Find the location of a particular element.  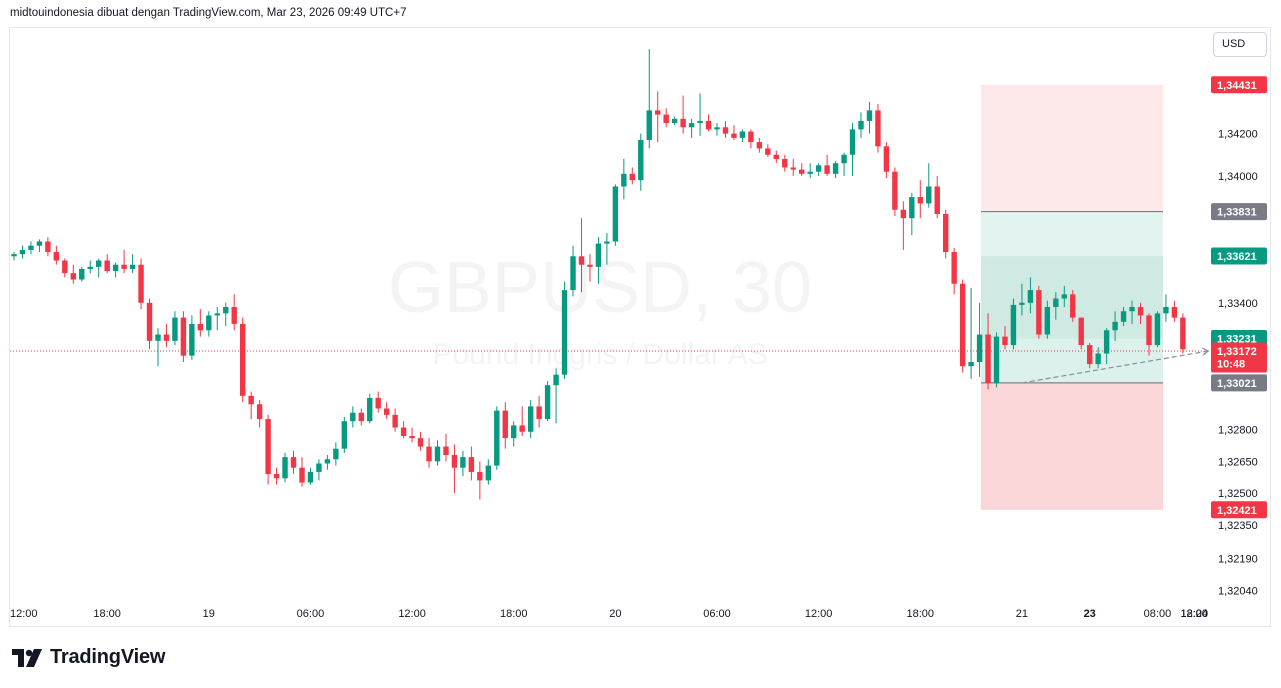

price-badge: 1,33621 is located at coordinates (1239, 256).